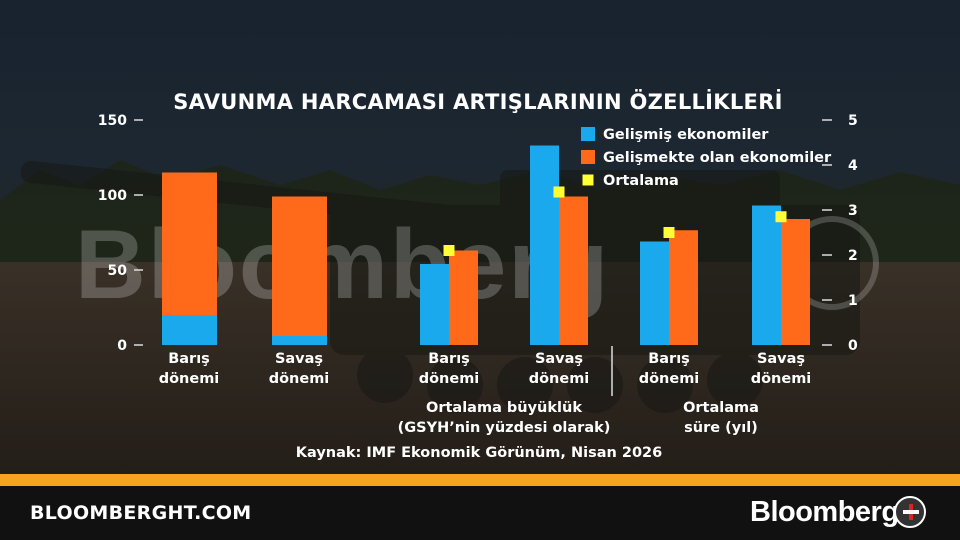  Describe the element at coordinates (141, 513) in the screenshot. I see `site-link: BLOOMBERGHT.COM` at that location.